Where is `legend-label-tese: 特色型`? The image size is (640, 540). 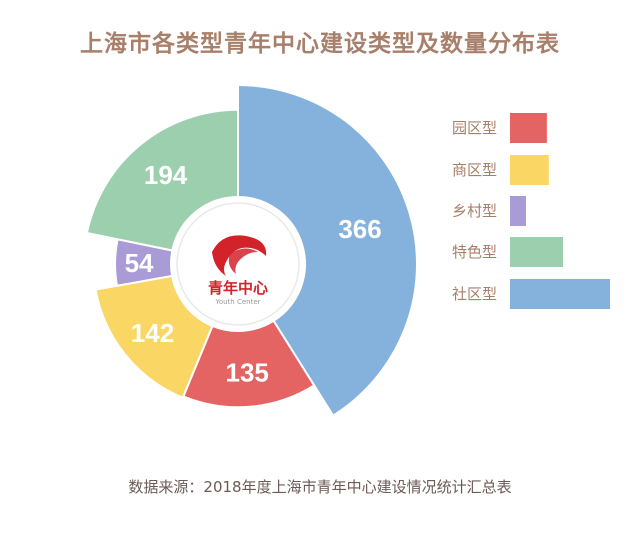
legend-label-tese: 特色型 is located at coordinates (474, 252).